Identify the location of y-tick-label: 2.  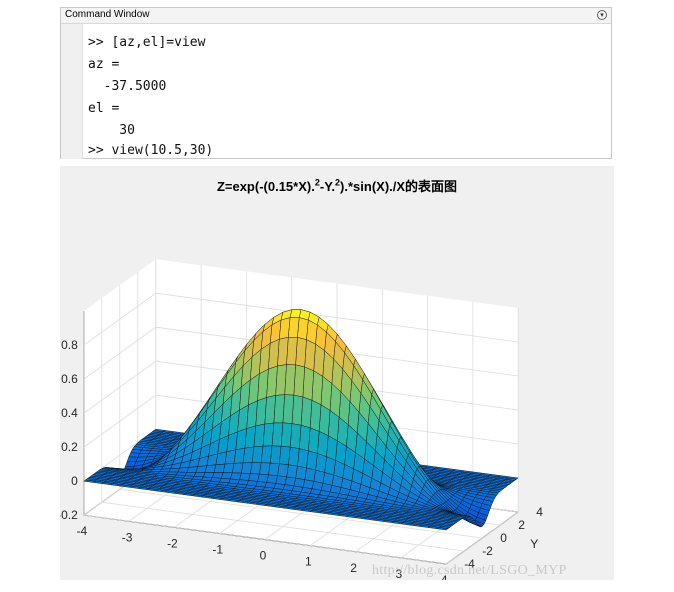
(521, 525).